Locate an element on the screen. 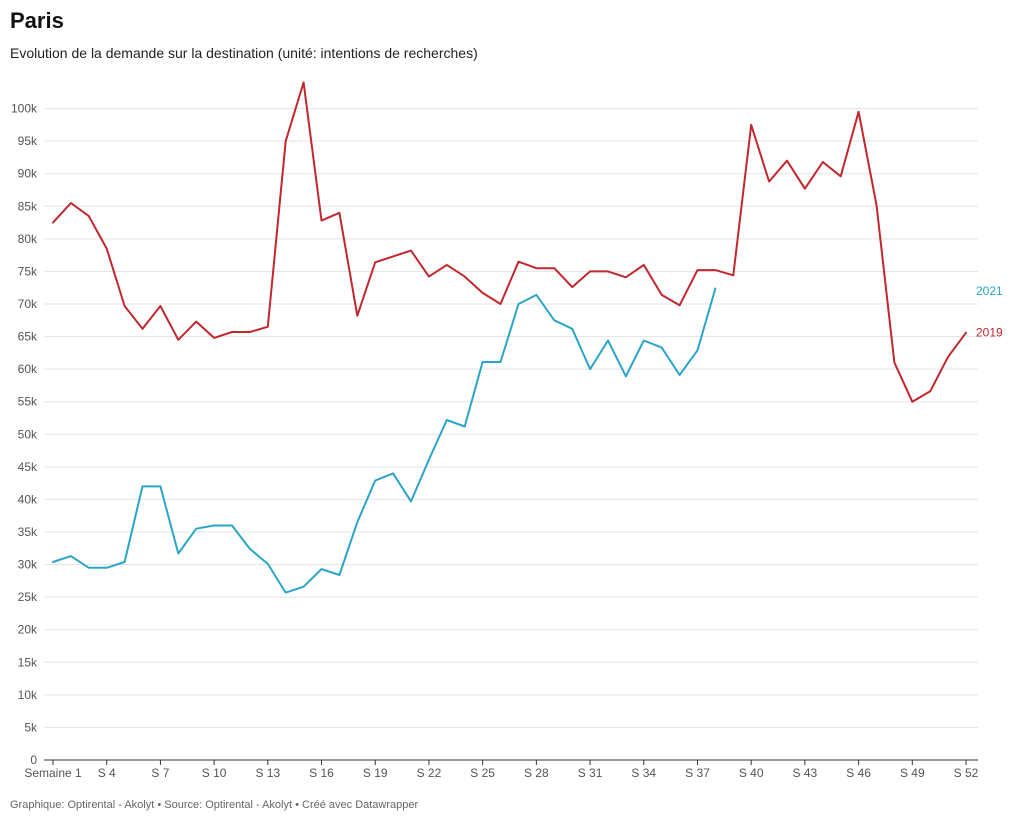 Image resolution: width=1024 pixels, height=823 pixels. x-tick-label: S 13 is located at coordinates (267, 773).